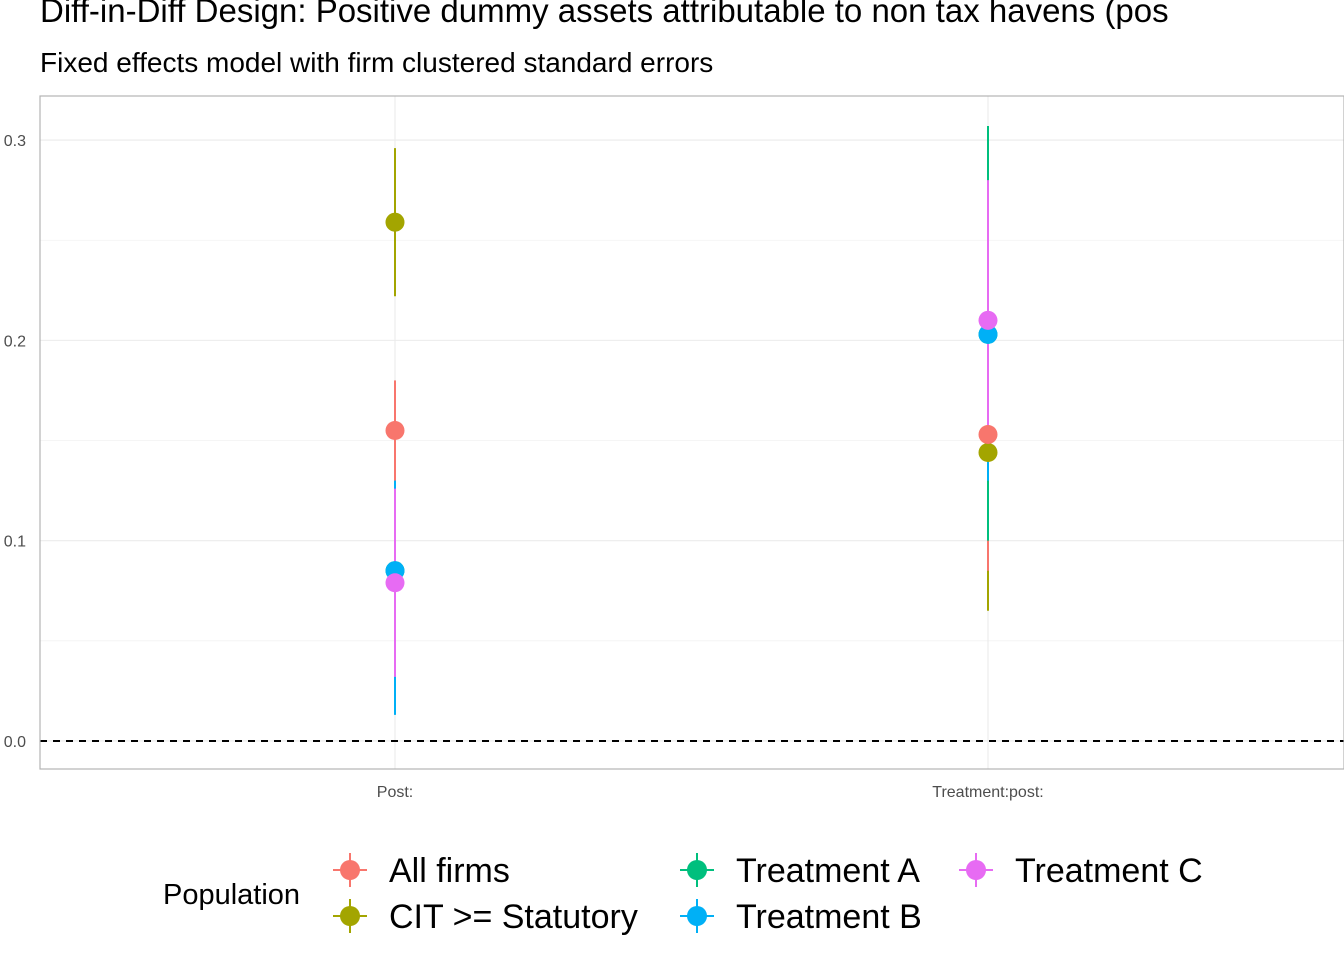 The height and width of the screenshot is (960, 1344). What do you see at coordinates (15, 442) in the screenshot?
I see `y-axis-ticks: 0.0 0.1 0.2 0.3` at bounding box center [15, 442].